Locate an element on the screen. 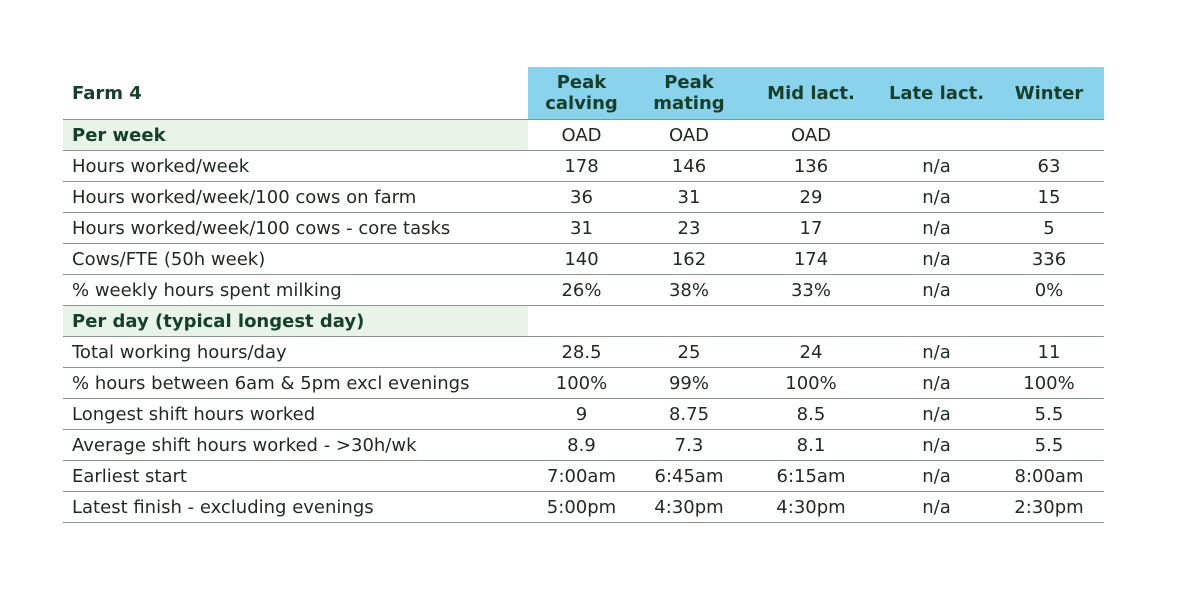 The height and width of the screenshot is (591, 1181). col-header-peak-mating: Peak mating is located at coordinates (689, 93).